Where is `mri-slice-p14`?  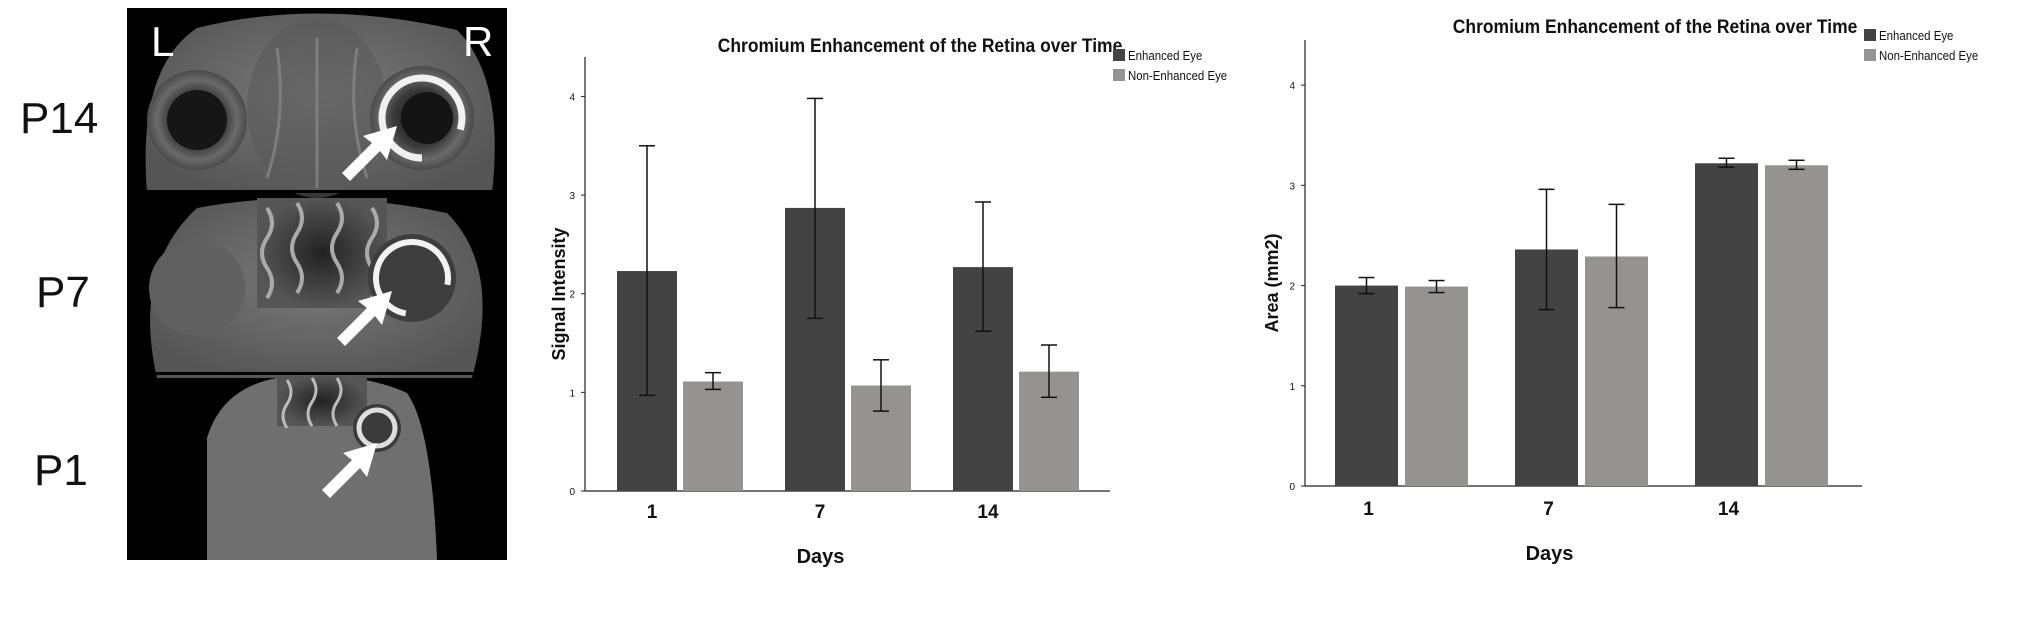 mri-slice-p14 is located at coordinates (320, 105).